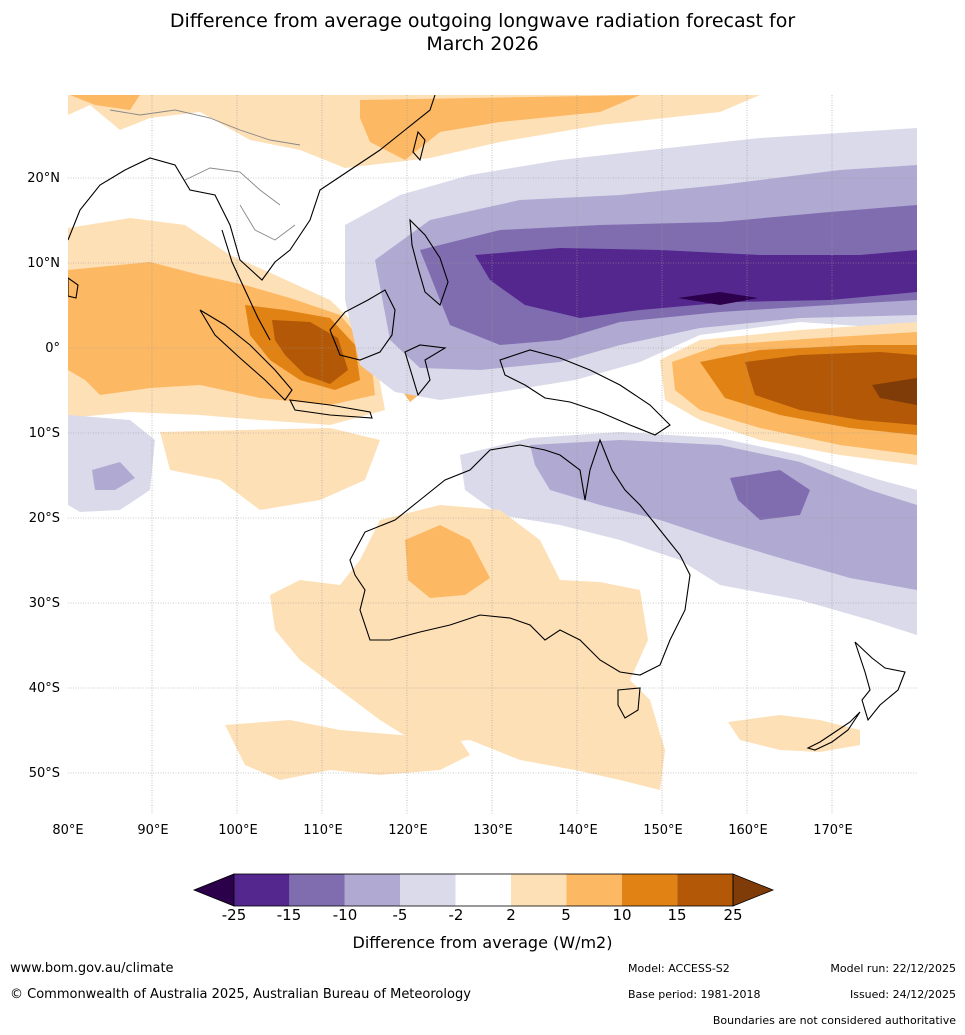 This screenshot has height=1035, width=965. Describe the element at coordinates (770, 495) in the screenshot. I see `anomaly-region-coral-sea-medium-purple` at that location.